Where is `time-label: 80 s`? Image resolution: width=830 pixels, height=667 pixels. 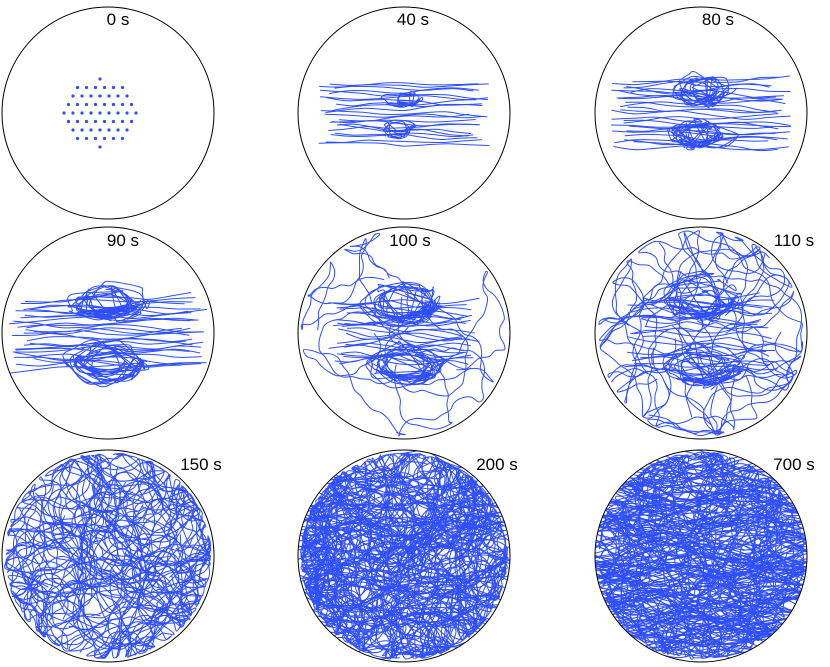 time-label: 80 s is located at coordinates (718, 19).